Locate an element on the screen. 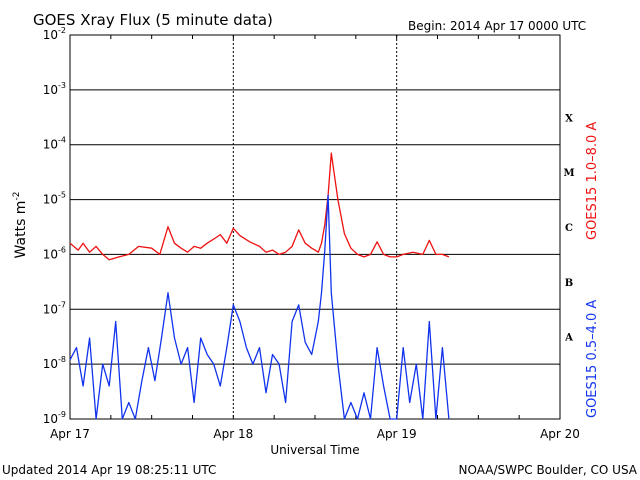  y-tick-exponent: -9 is located at coordinates (62, 414).